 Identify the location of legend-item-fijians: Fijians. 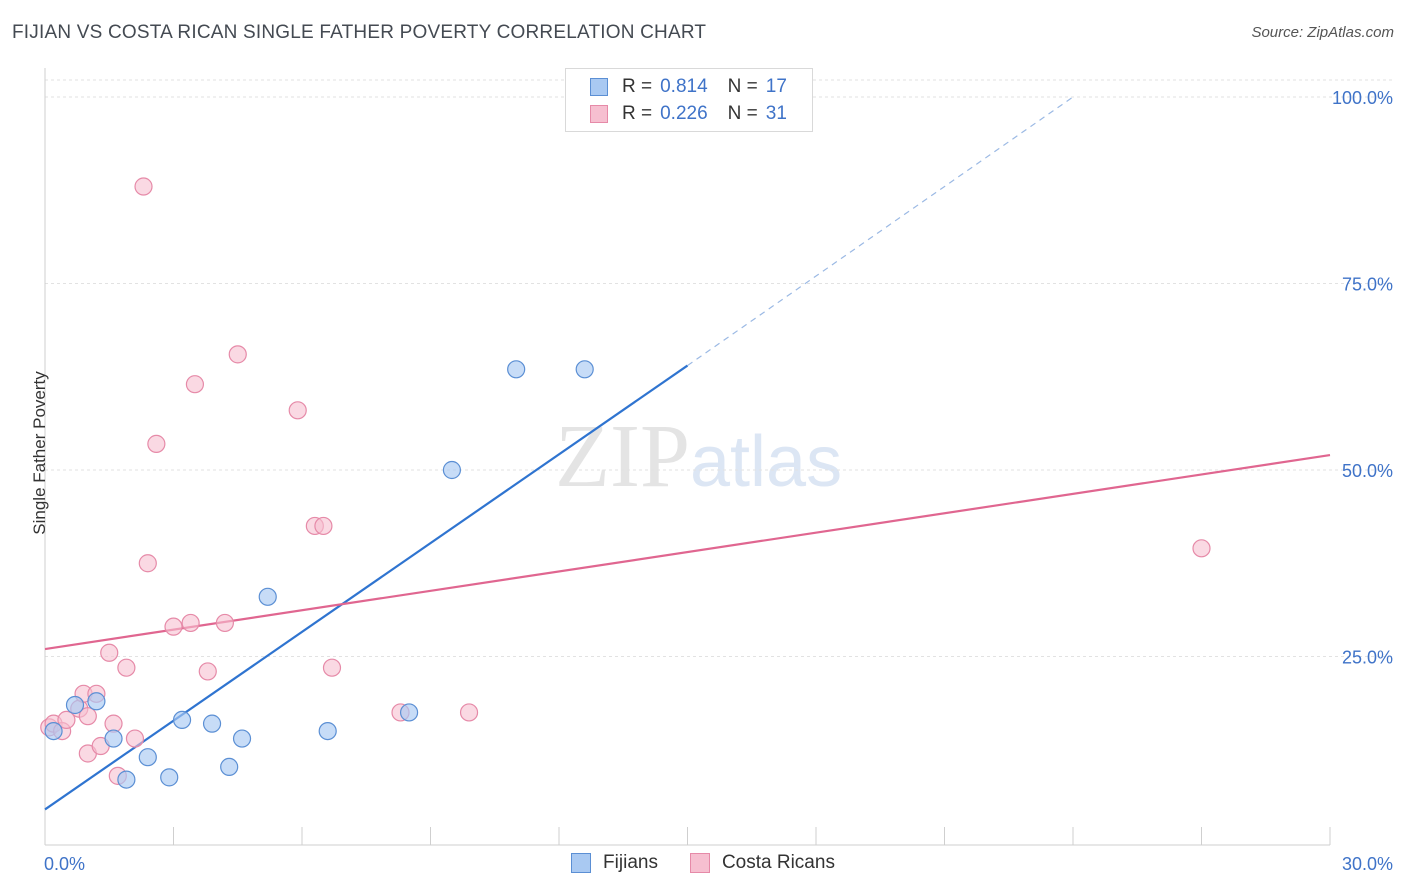
(614, 863).